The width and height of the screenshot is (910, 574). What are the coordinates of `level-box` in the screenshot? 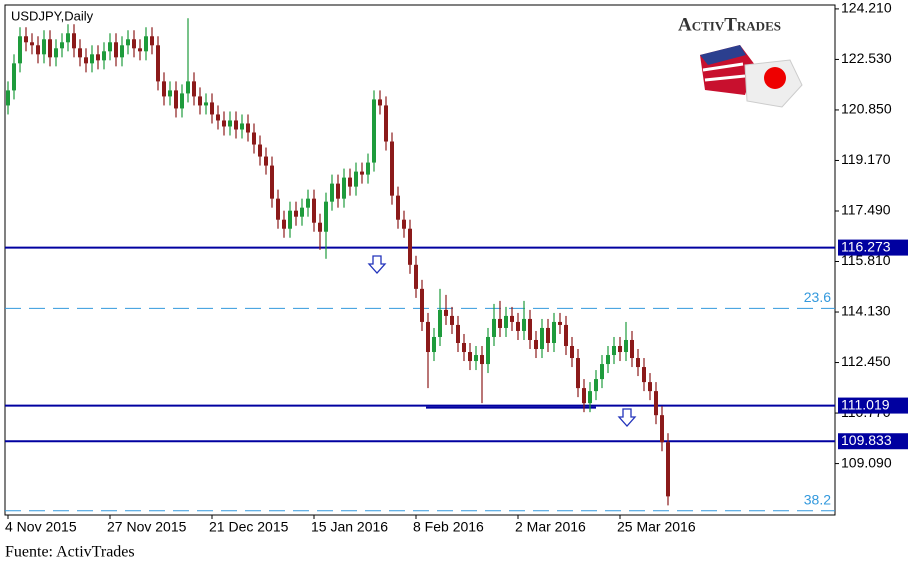 It's located at (873, 247).